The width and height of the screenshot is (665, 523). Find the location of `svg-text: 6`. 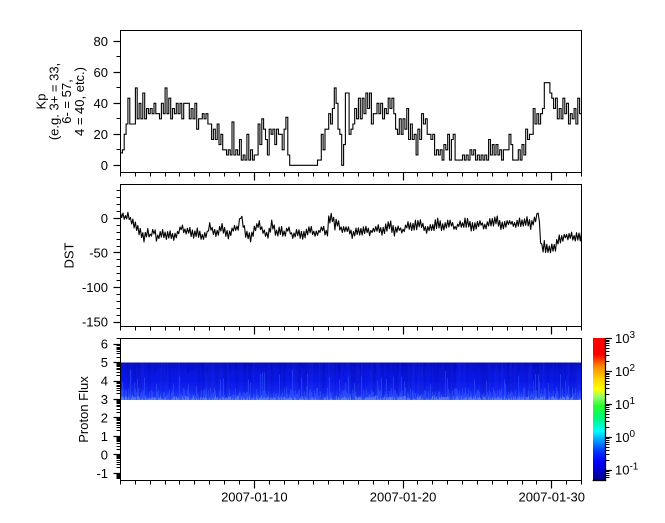

svg-text: 6 is located at coordinates (104, 344).